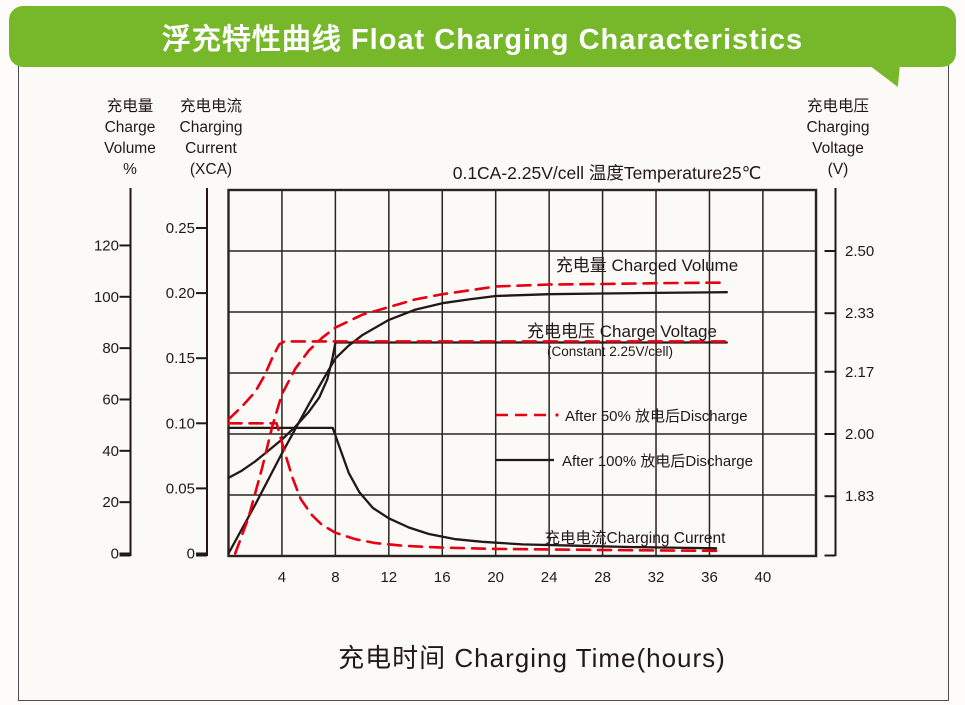 Image resolution: width=965 pixels, height=705 pixels. Describe the element at coordinates (130, 169) in the screenshot. I see `axis-header-line: %` at that location.